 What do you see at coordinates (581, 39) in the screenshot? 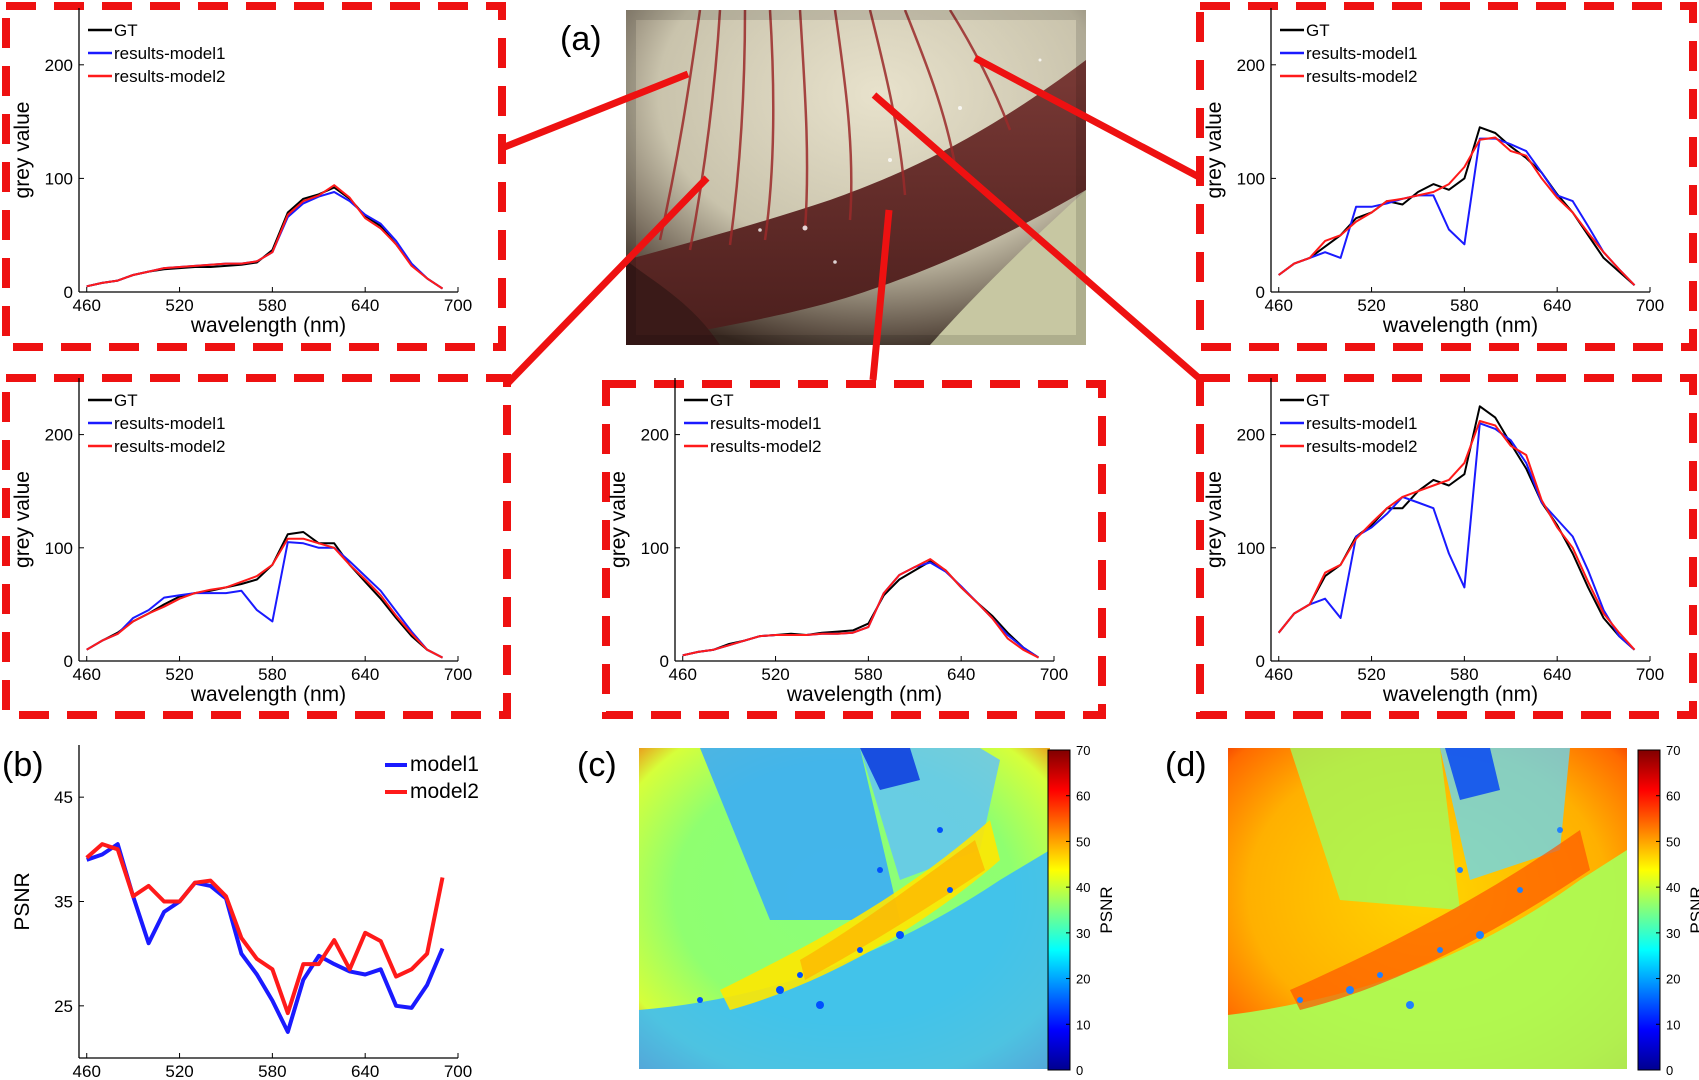
I see `panel-label-a: (a)` at bounding box center [581, 39].